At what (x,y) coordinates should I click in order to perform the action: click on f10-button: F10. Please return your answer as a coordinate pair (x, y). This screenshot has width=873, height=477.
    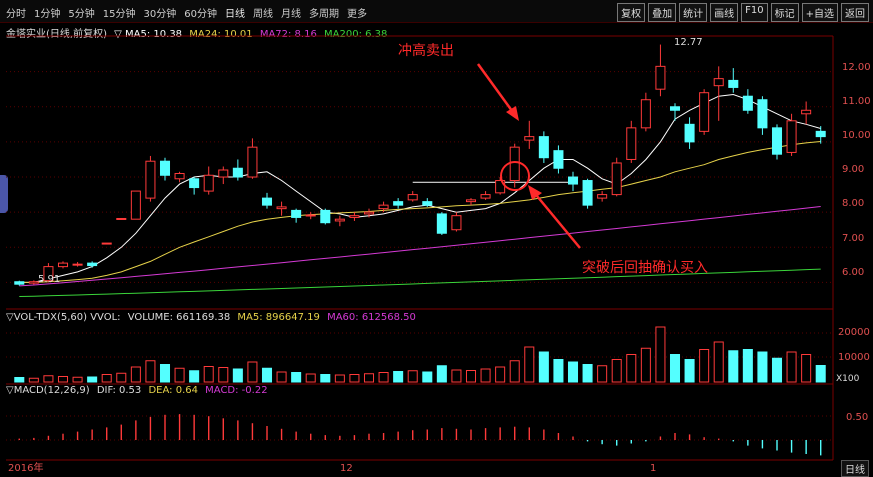
    Looking at the image, I should click on (754, 12).